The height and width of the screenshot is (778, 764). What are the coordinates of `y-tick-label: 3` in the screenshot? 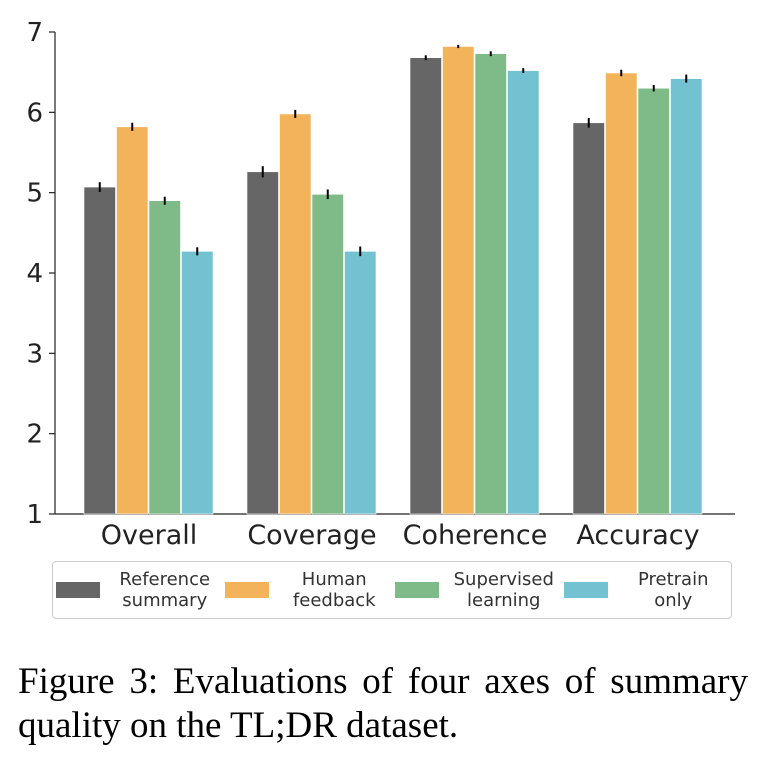 It's located at (34, 354).